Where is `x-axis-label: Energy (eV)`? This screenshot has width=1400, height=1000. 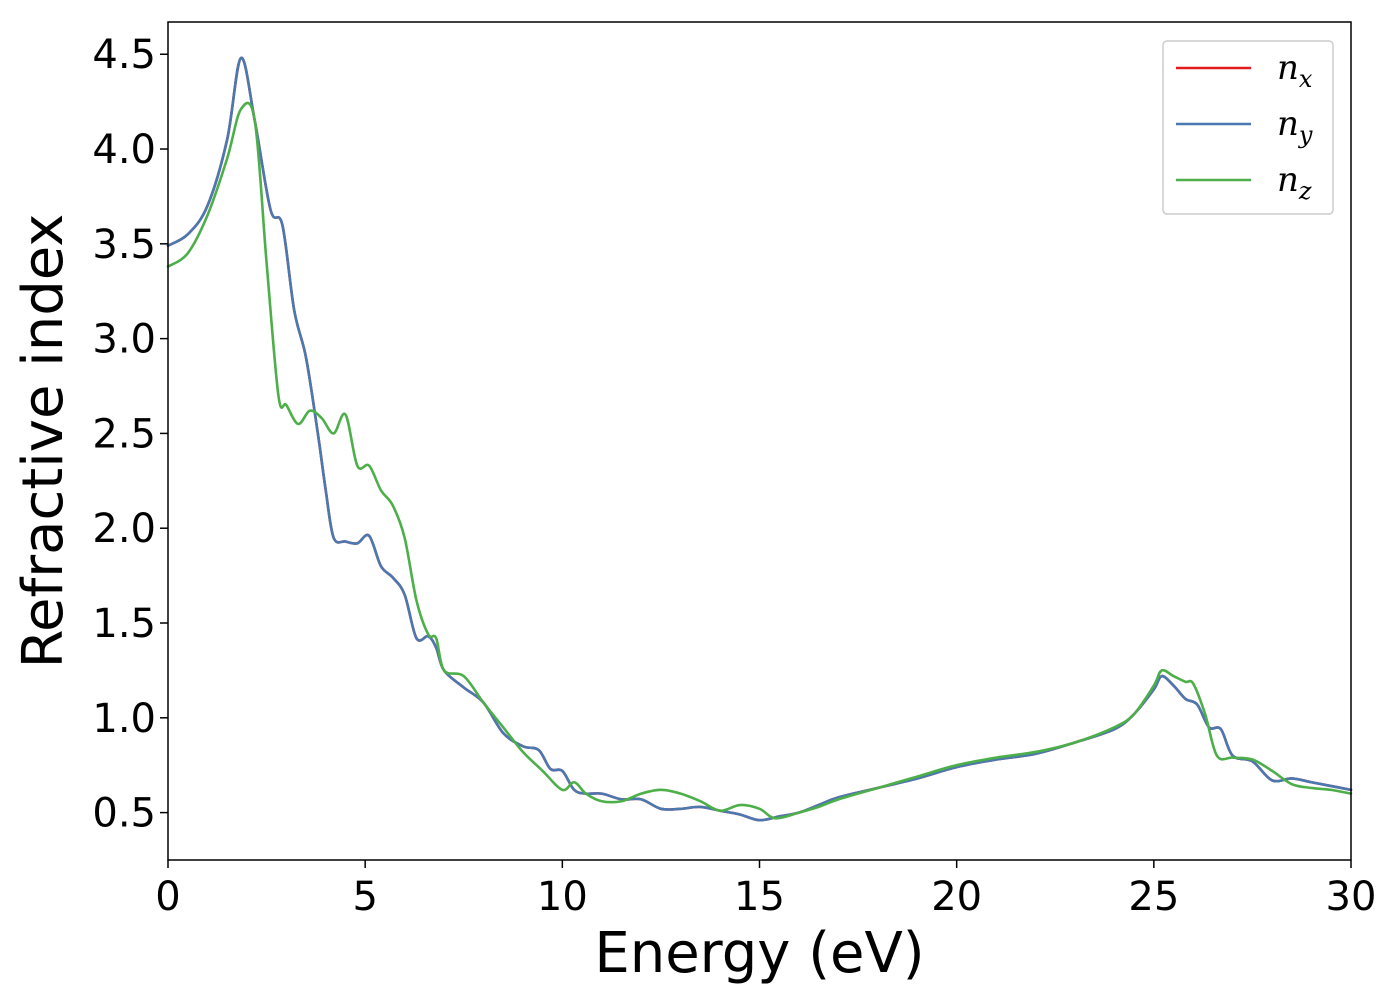 x-axis-label: Energy (eV) is located at coordinates (759, 953).